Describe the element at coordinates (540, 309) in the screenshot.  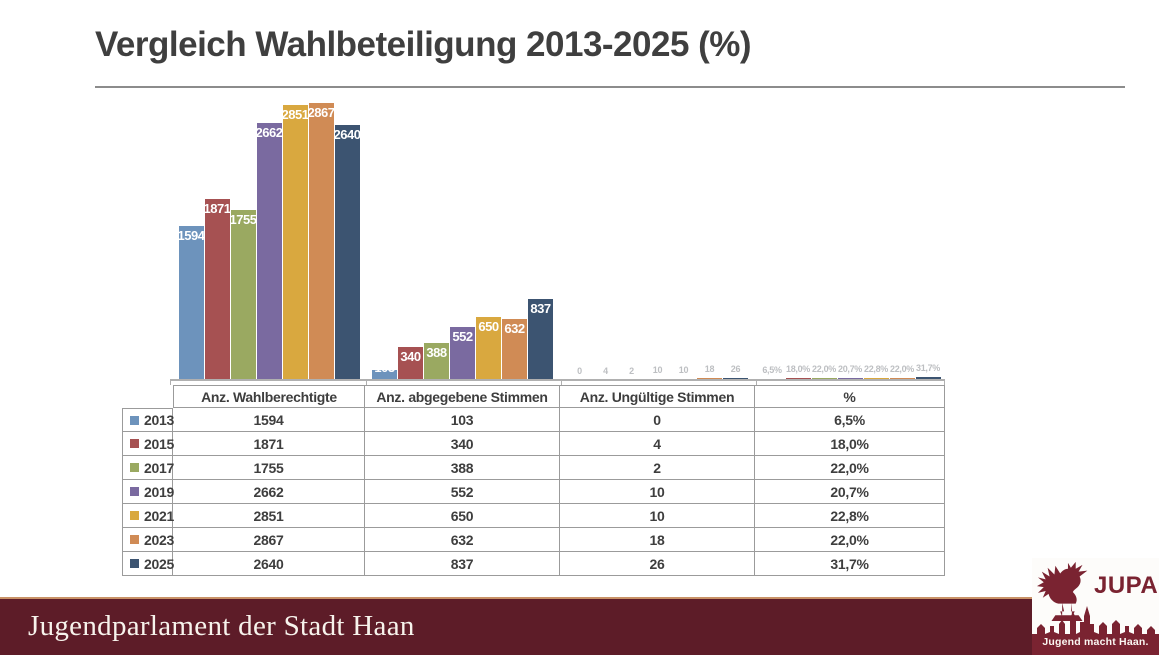
I see `bar-value-label: 837` at that location.